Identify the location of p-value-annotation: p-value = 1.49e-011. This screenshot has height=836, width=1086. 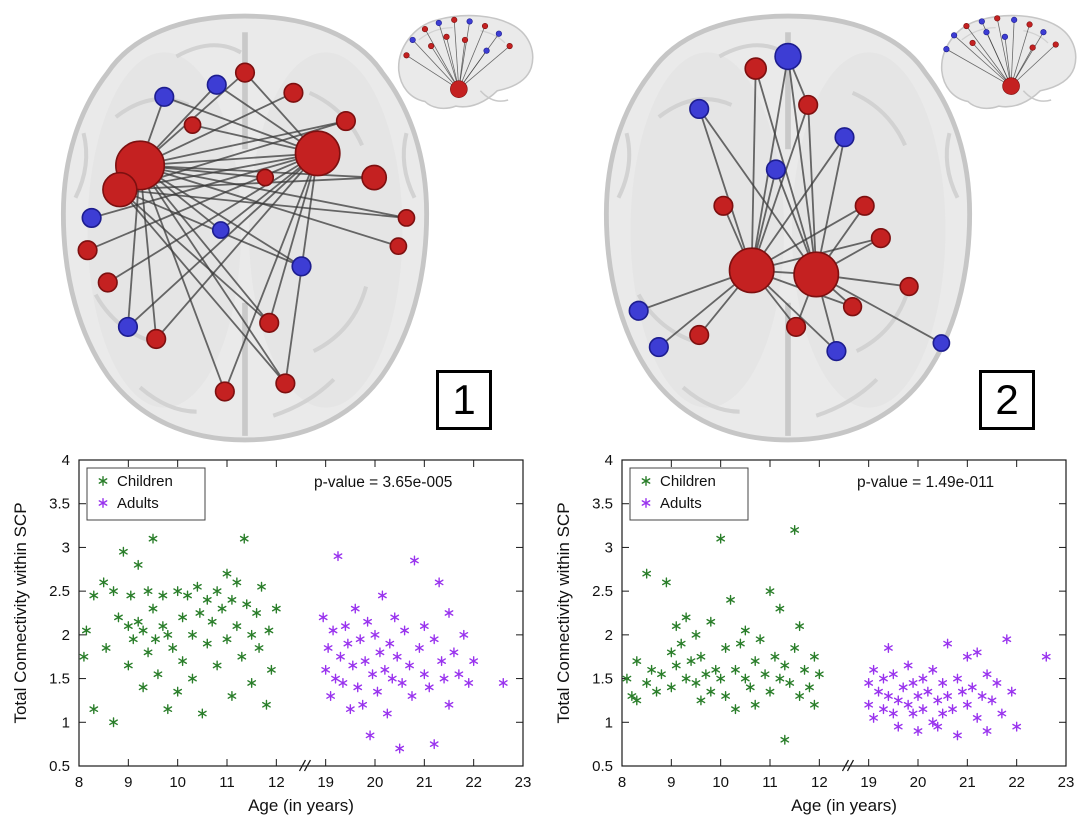
(925, 482).